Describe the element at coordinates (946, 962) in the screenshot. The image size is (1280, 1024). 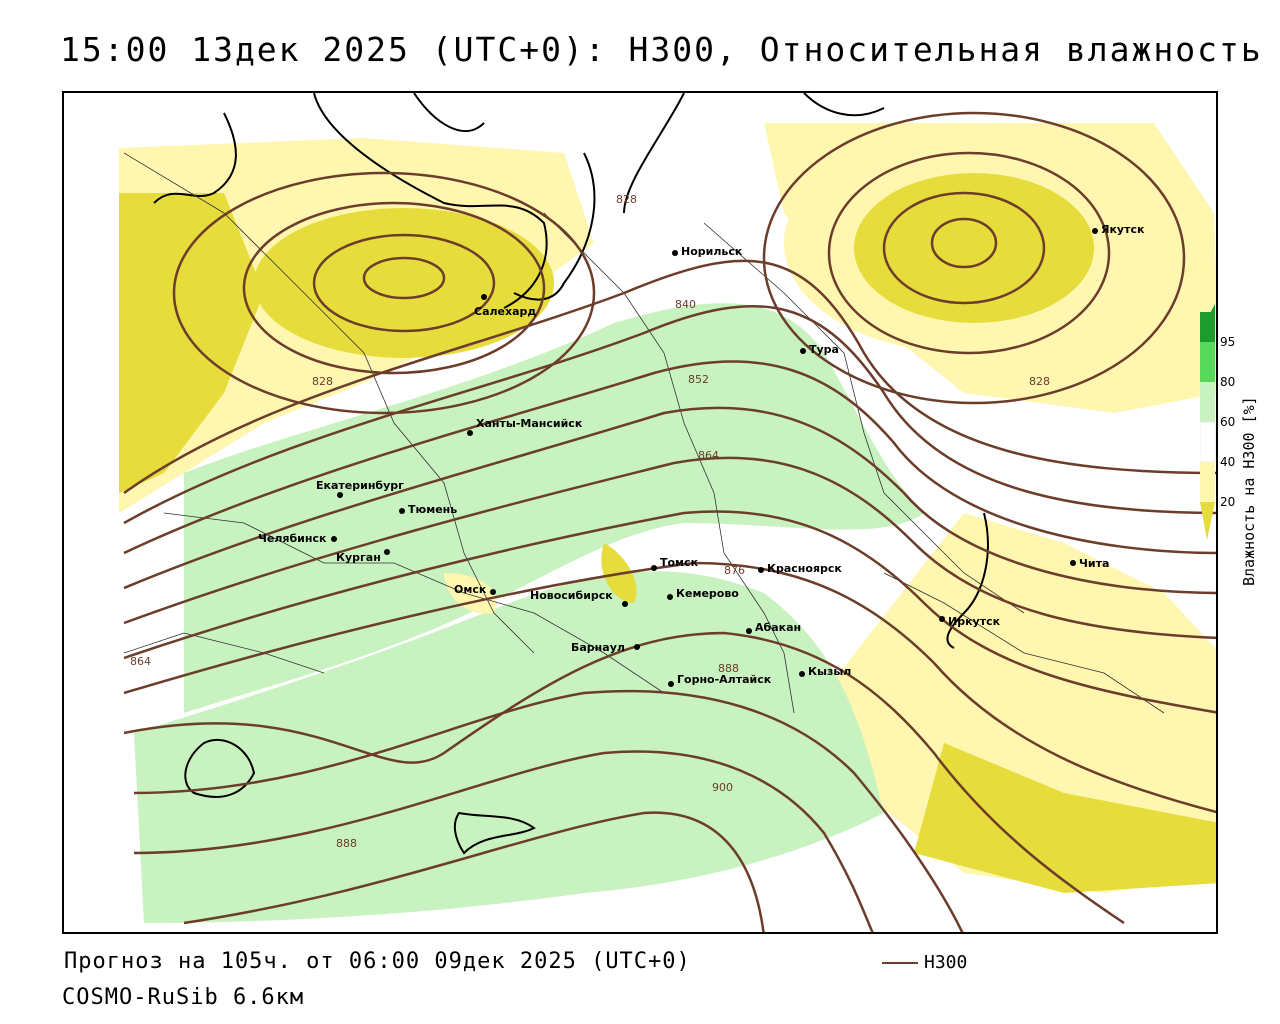
I see `h300-legend-label: H300` at that location.